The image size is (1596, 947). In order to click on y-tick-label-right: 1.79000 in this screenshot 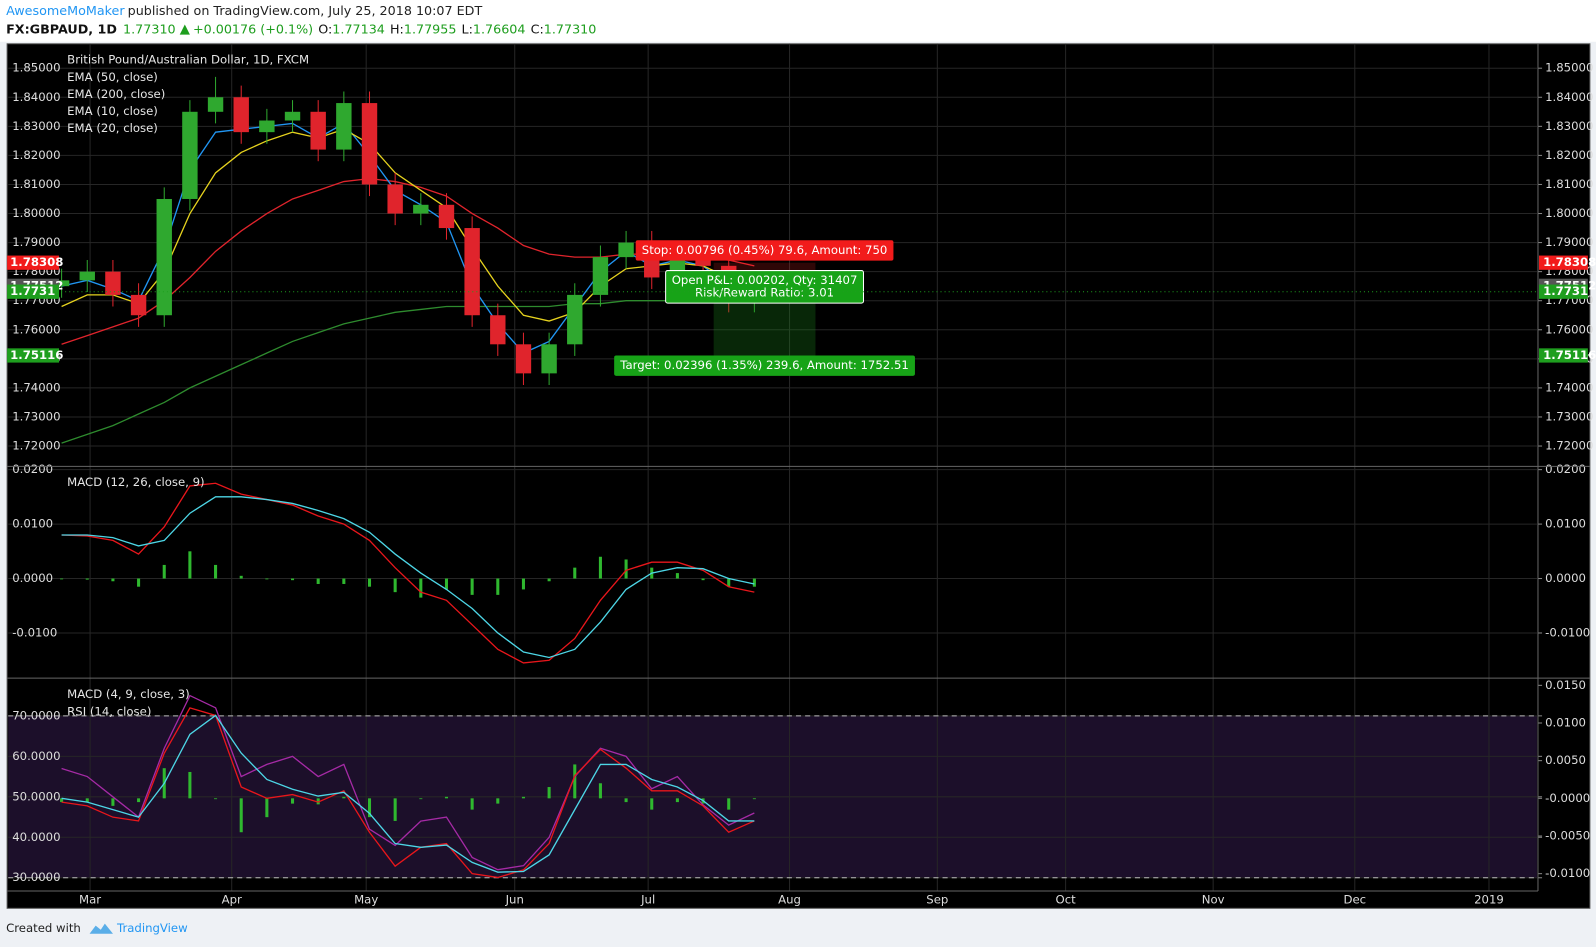, I will do `click(1569, 242)`.